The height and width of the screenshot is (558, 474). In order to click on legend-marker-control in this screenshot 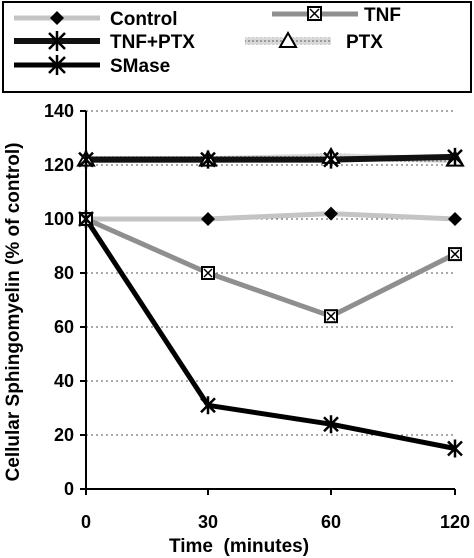, I will do `click(57, 18)`.